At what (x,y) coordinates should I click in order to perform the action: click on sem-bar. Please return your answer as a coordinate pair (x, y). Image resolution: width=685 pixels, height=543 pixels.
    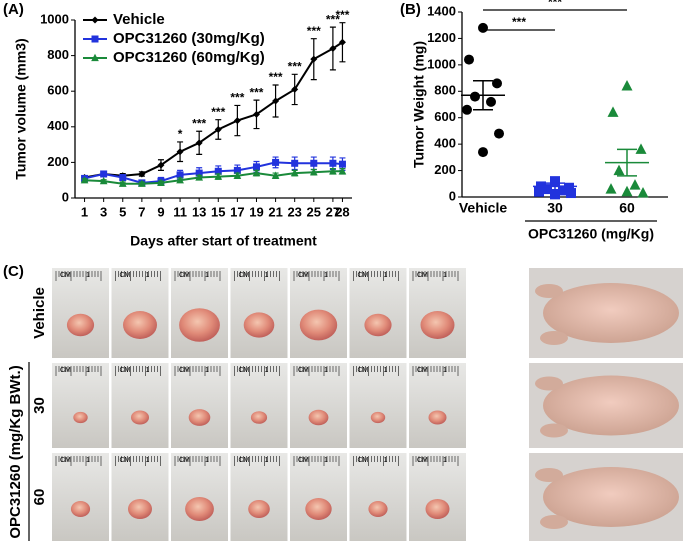
    Looking at the image, I should click on (483, 95).